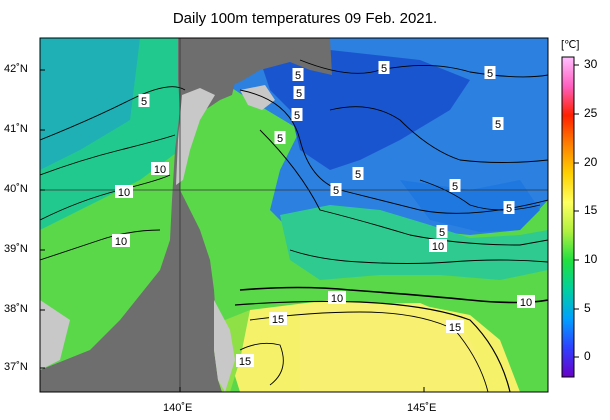  I want to click on colorbar-tick-label: 5, so click(587, 308).